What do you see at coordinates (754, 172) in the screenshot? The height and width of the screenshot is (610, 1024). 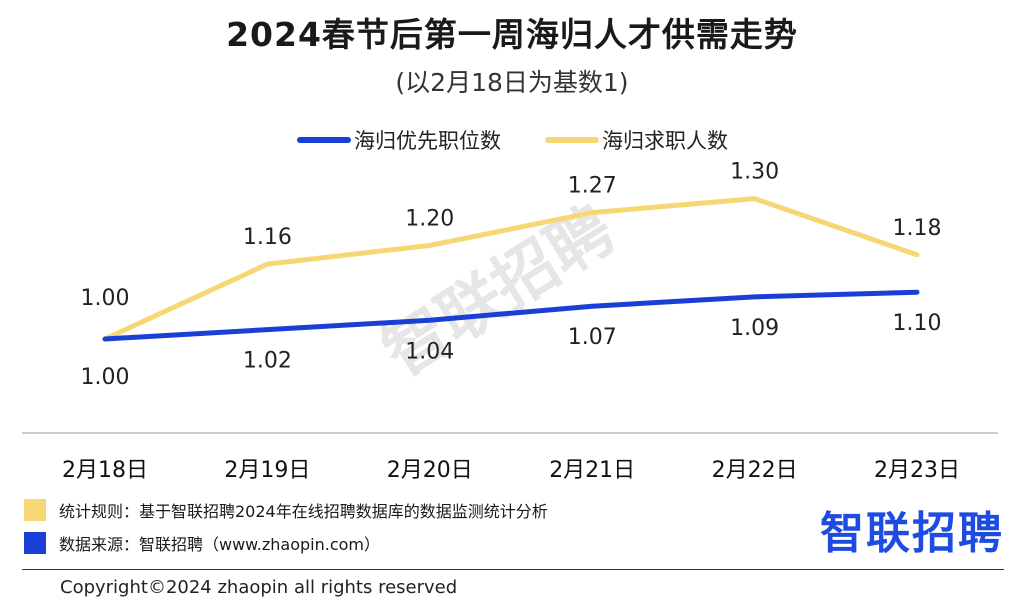 I see `data-label-seekers: 1.30` at bounding box center [754, 172].